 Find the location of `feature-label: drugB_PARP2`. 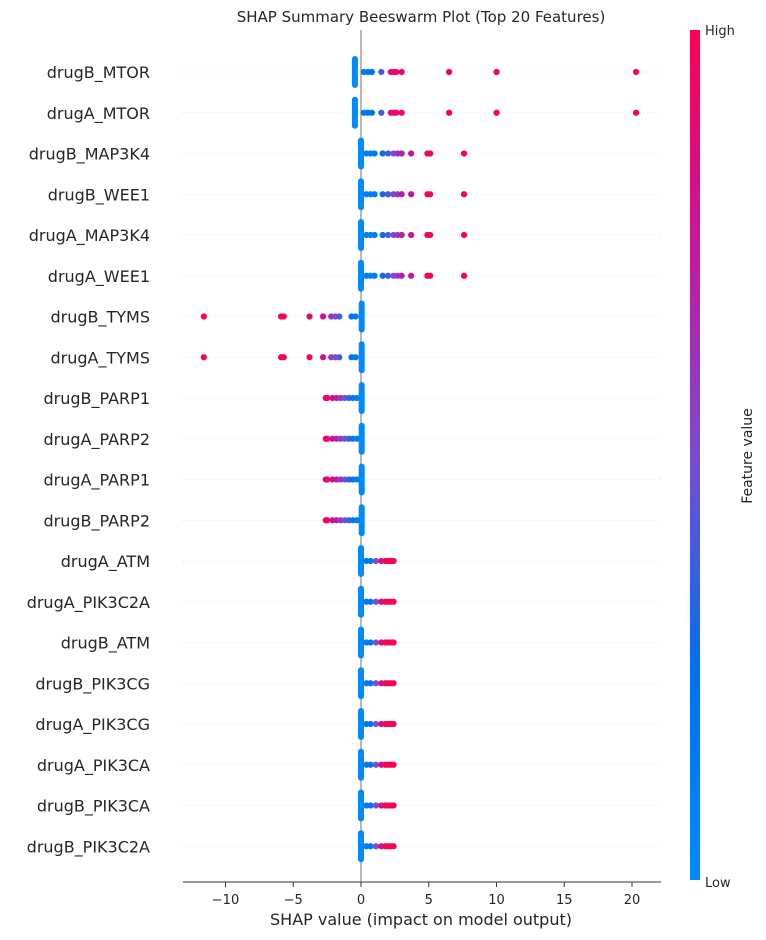

feature-label: drugB_PARP2 is located at coordinates (96, 521).